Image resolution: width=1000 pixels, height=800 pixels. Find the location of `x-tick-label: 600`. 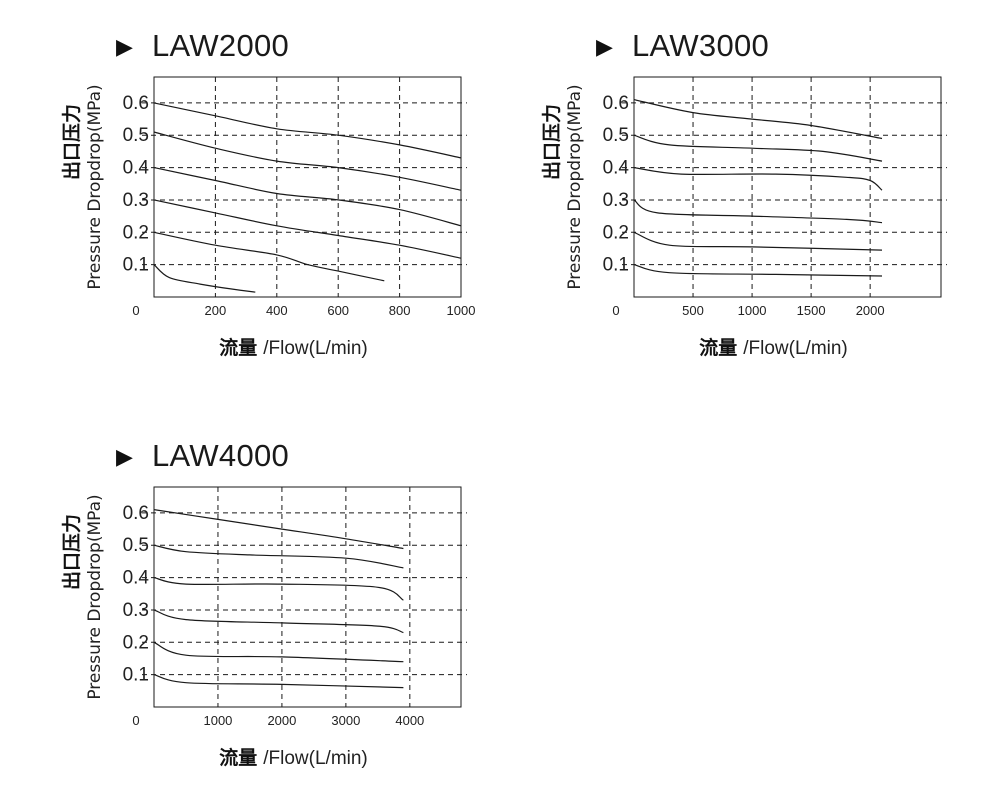

x-tick-label: 600 is located at coordinates (338, 310).